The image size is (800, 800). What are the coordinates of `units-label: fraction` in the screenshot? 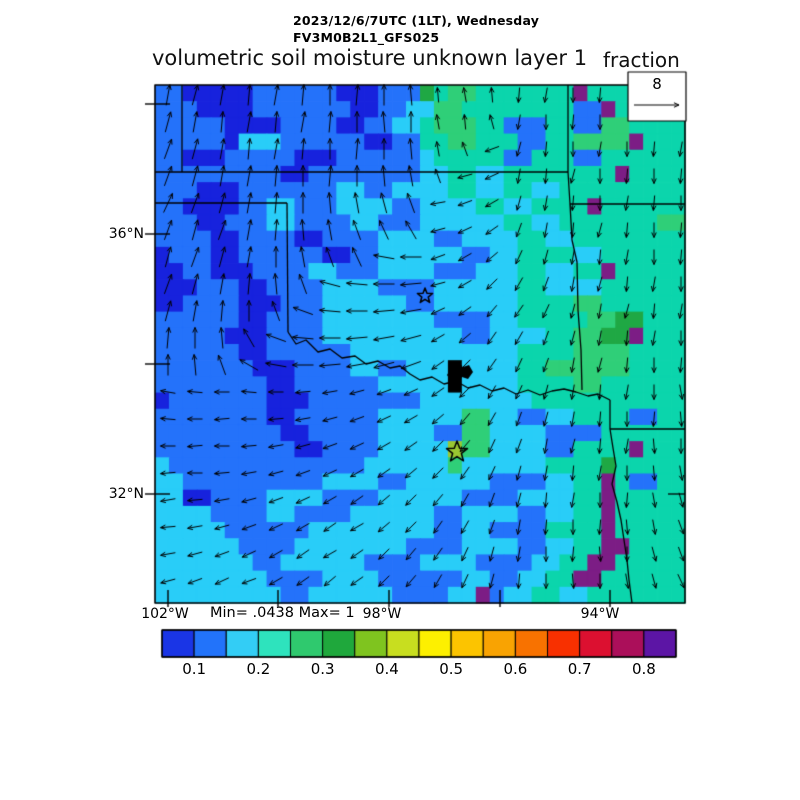 It's located at (641, 60).